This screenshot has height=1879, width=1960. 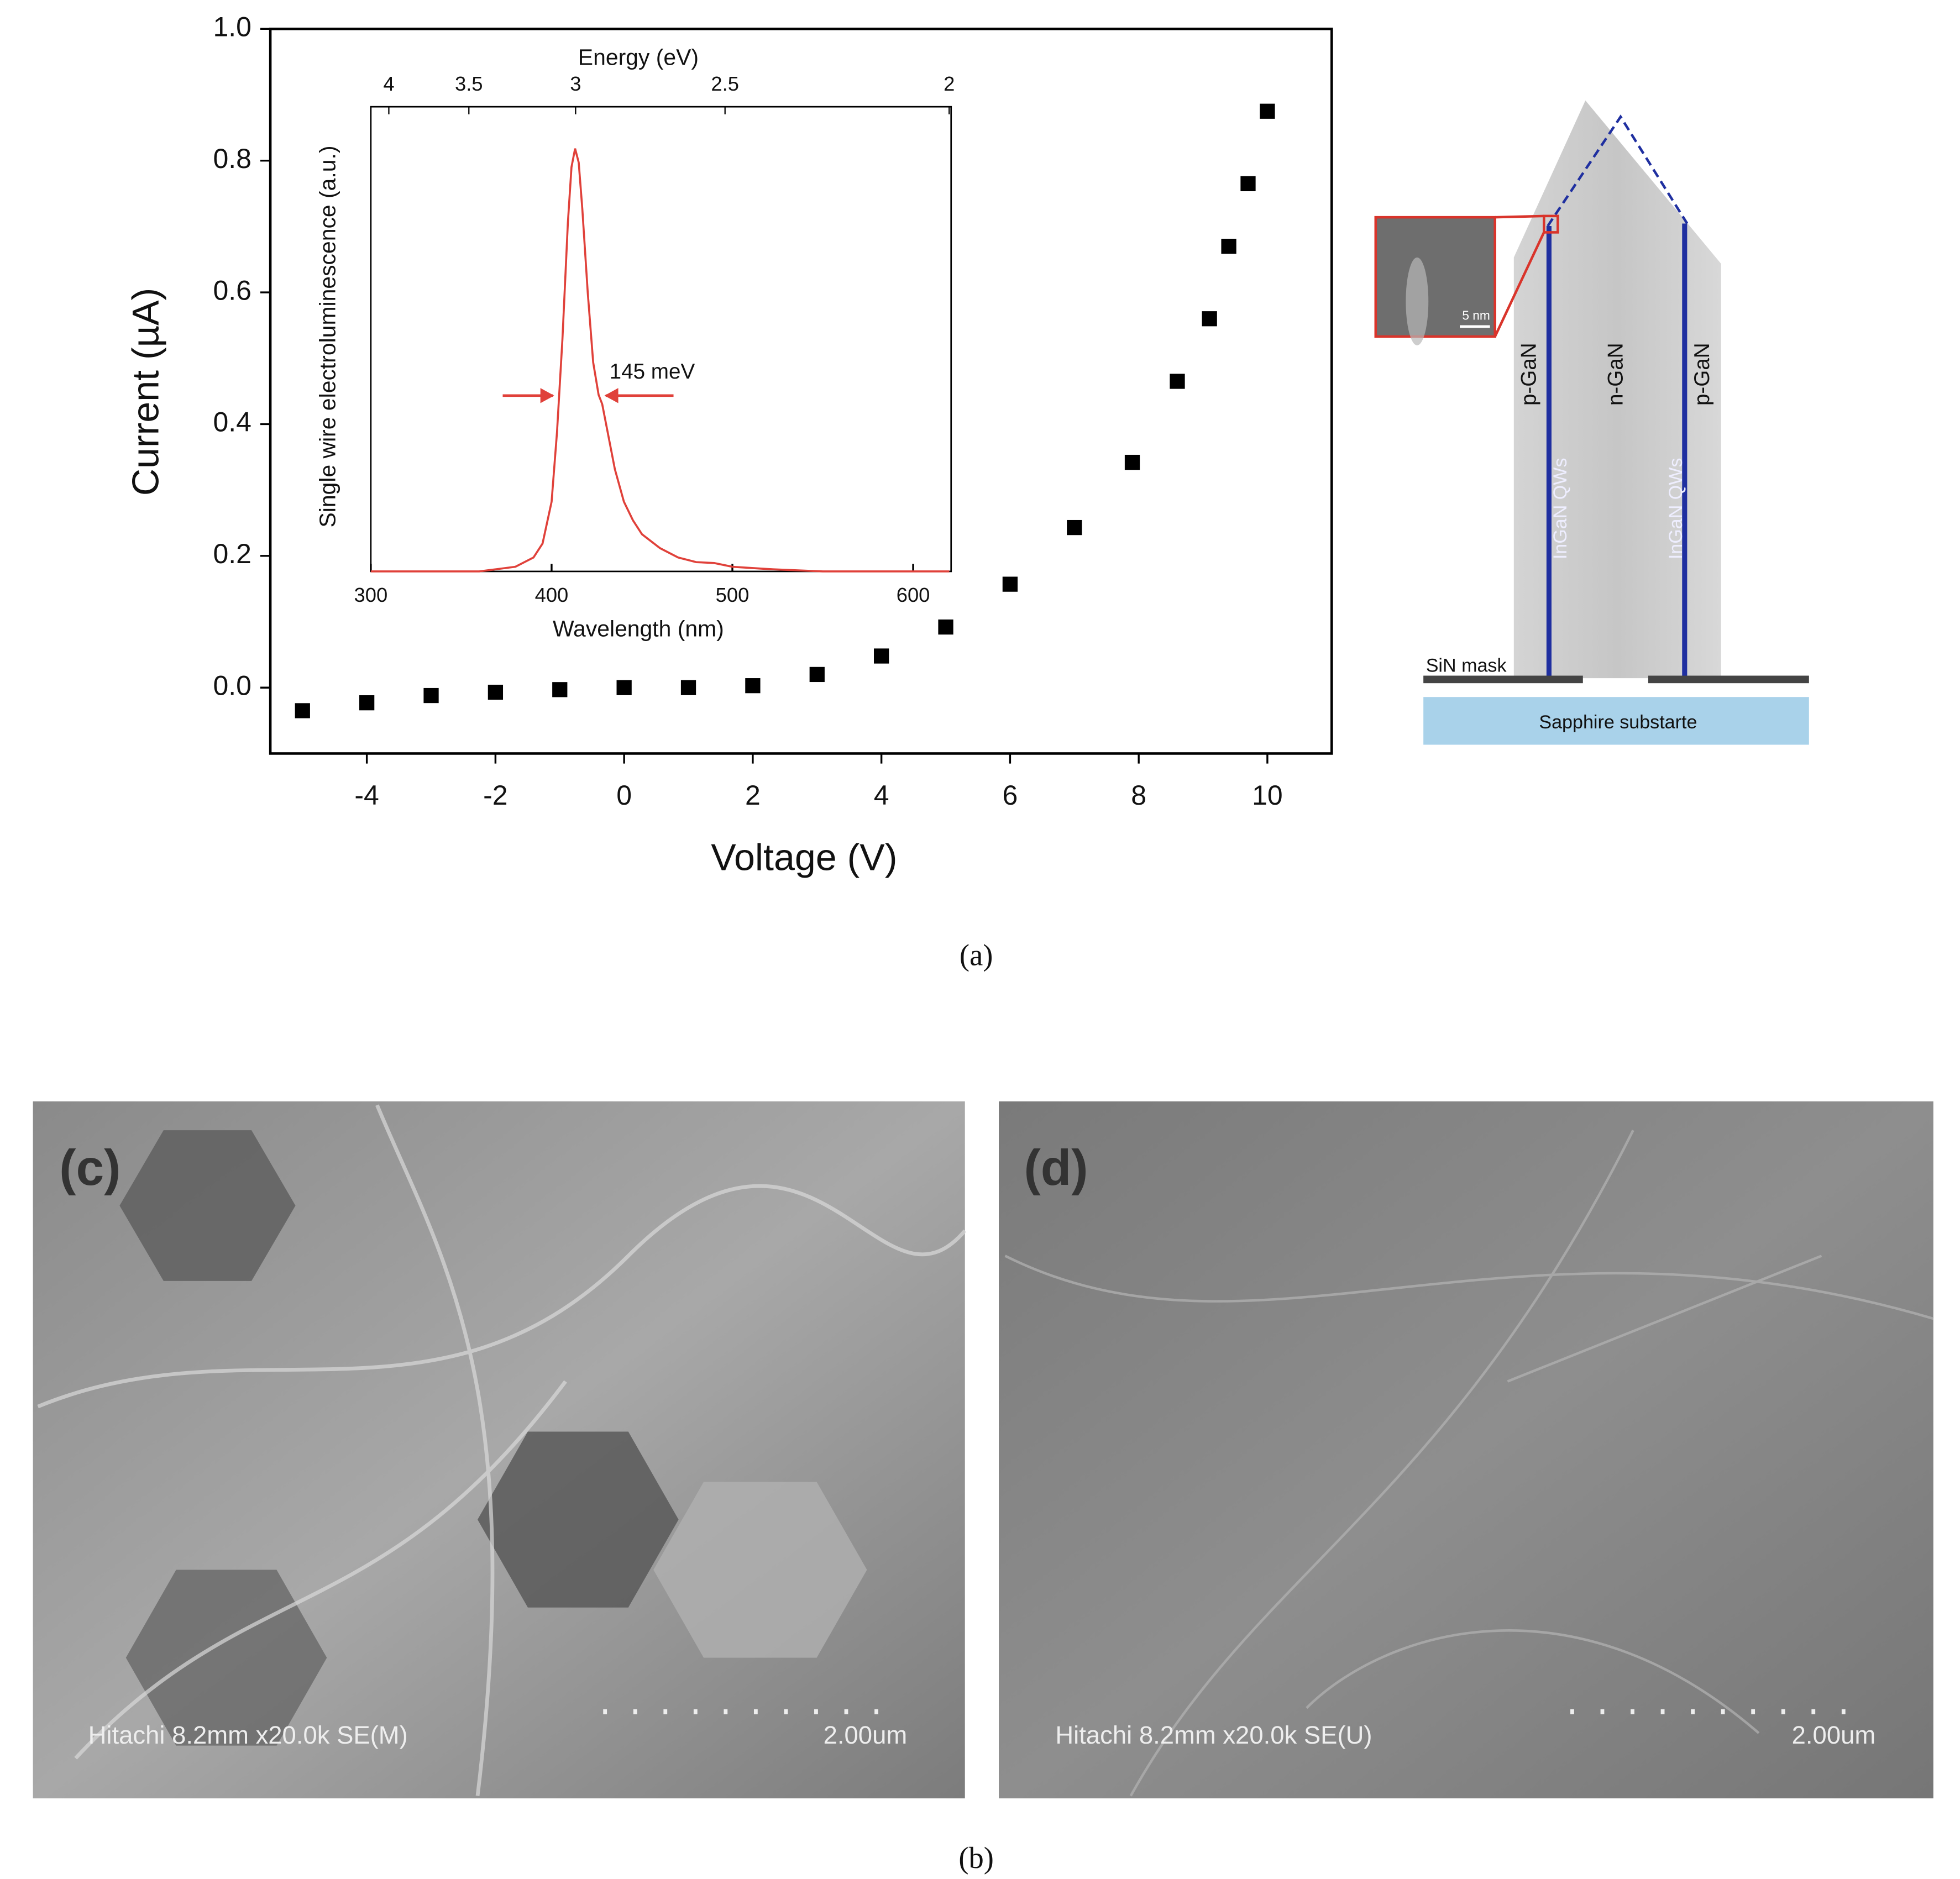 I want to click on x-tick-label: 2, so click(x=753, y=795).